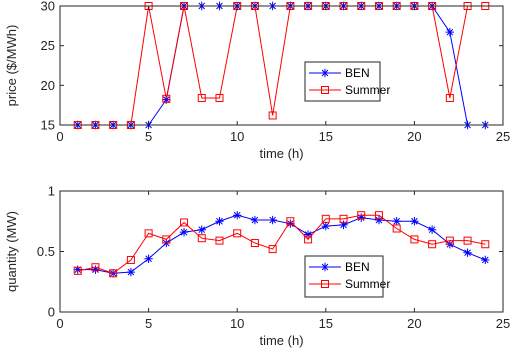 The width and height of the screenshot is (514, 364). I want to click on y-tick-label: 1, so click(51, 191).